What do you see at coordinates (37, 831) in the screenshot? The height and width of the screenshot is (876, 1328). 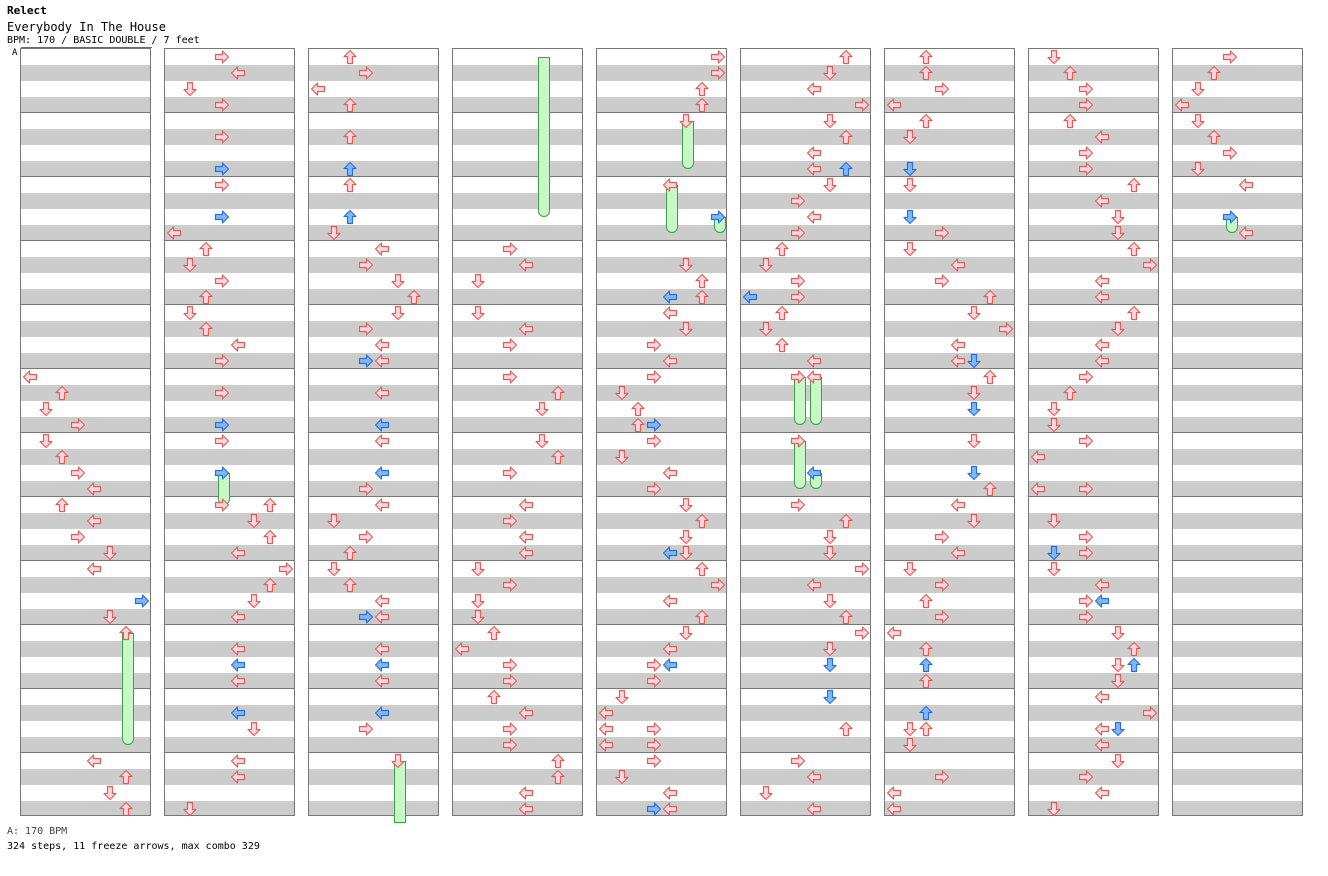 I see `bpm-summary: A: 170 BPM` at bounding box center [37, 831].